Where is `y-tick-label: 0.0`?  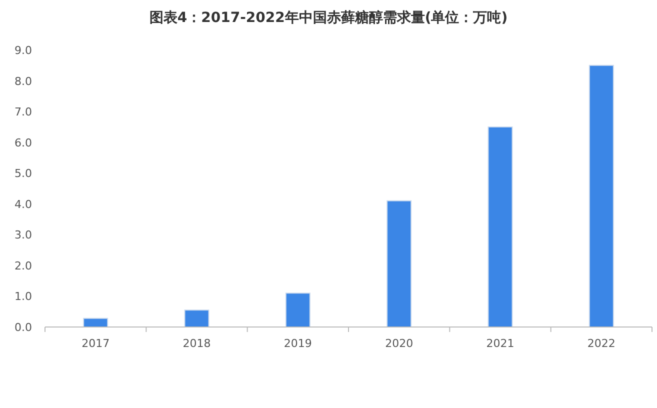 y-tick-label: 0.0 is located at coordinates (23, 327).